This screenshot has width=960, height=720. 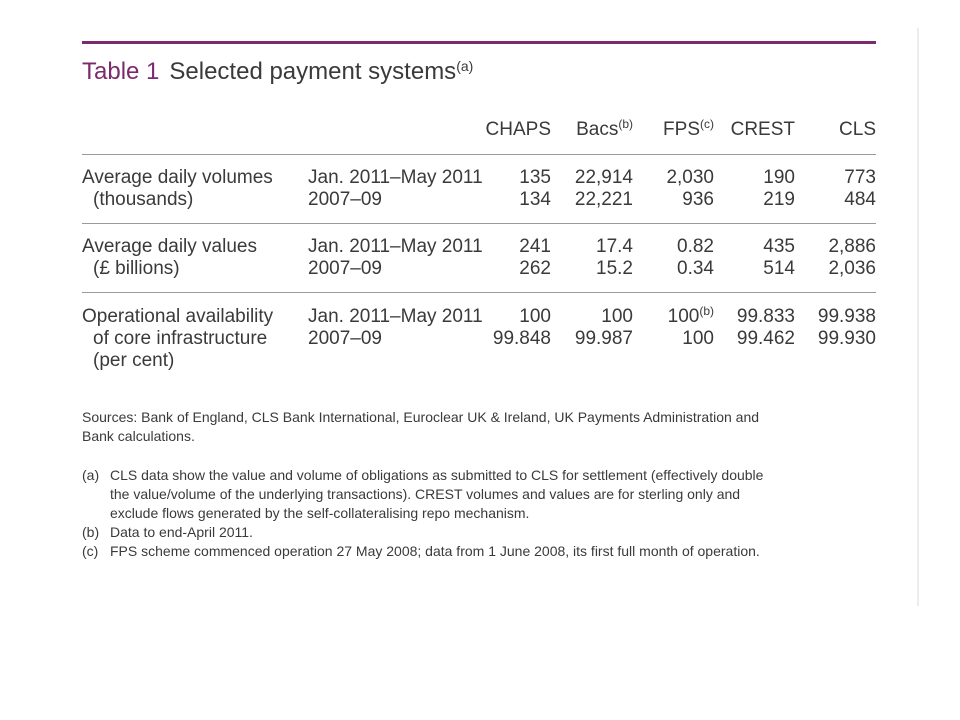 I want to click on table-cell: 2,030, so click(x=690, y=177).